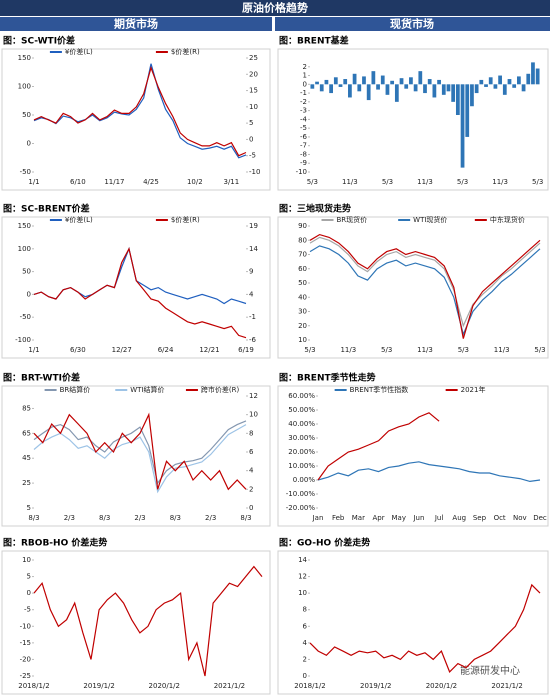 Image resolution: width=550 pixels, height=700 pixels. Describe the element at coordinates (520, 518) in the screenshot. I see `x-tick-label: Nov` at that location.